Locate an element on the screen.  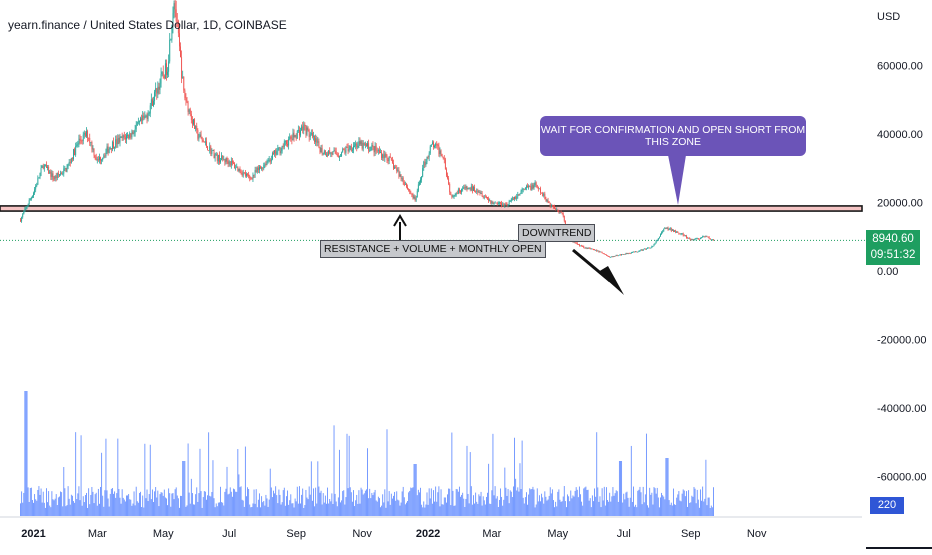
x-tick-label: 2022 is located at coordinates (428, 534).